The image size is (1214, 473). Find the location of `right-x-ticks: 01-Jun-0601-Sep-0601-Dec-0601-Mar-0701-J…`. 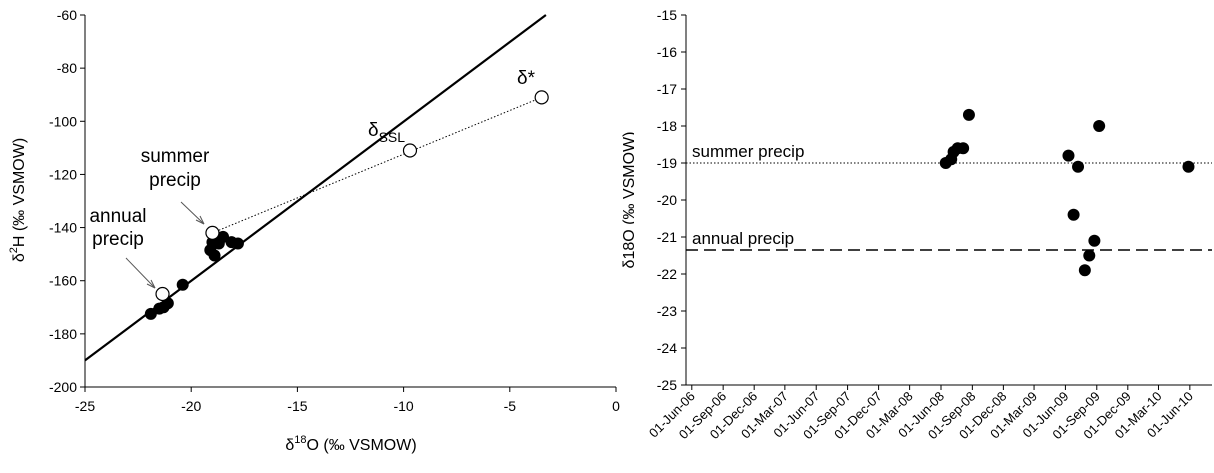

right-x-ticks: 01-Jun-0601-Sep-0601-Dec-0601-Mar-0701-J… is located at coordinates (921, 413).